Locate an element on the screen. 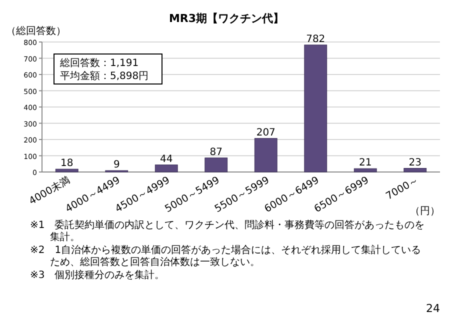  annotation: 平均金額：5,898円 is located at coordinates (104, 76).